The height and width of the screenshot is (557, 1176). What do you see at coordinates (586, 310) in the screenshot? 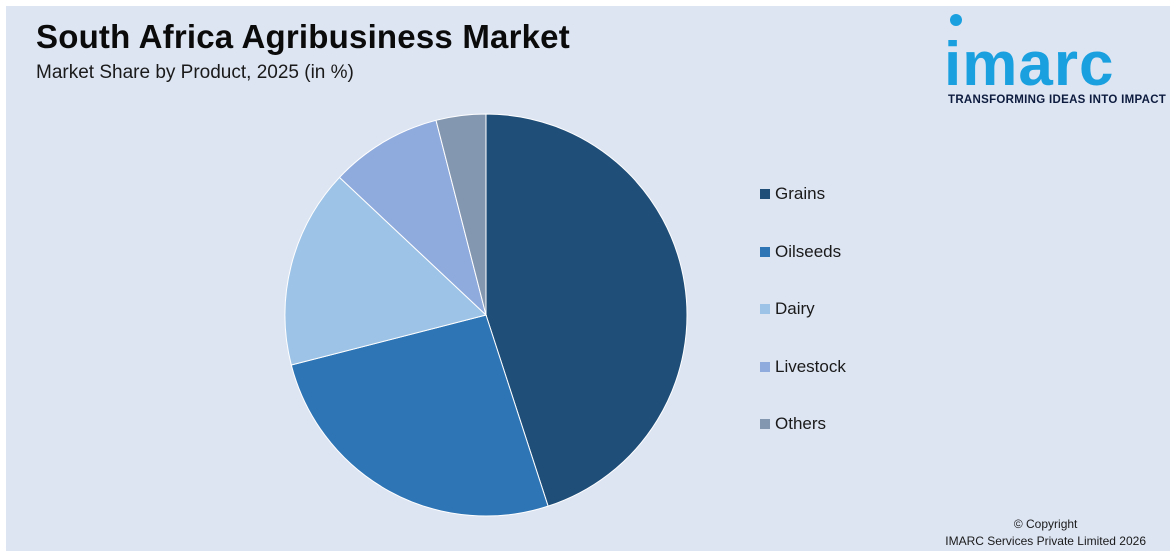
I see `pie-slice-grains` at bounding box center [586, 310].